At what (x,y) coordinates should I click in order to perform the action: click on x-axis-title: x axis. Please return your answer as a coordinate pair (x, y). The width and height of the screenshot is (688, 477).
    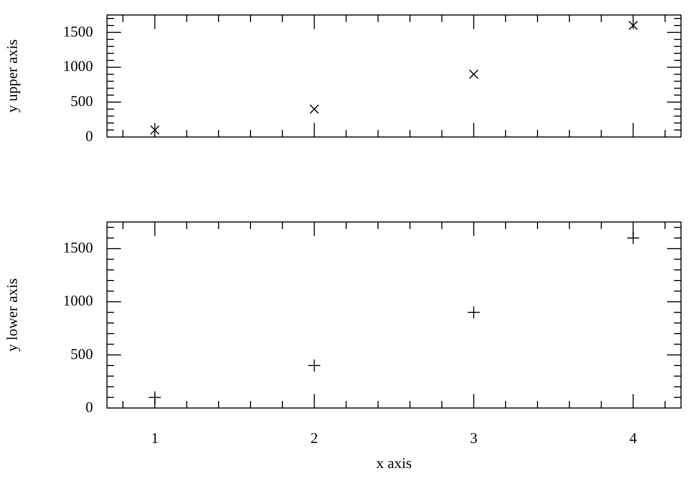
    Looking at the image, I should click on (394, 464).